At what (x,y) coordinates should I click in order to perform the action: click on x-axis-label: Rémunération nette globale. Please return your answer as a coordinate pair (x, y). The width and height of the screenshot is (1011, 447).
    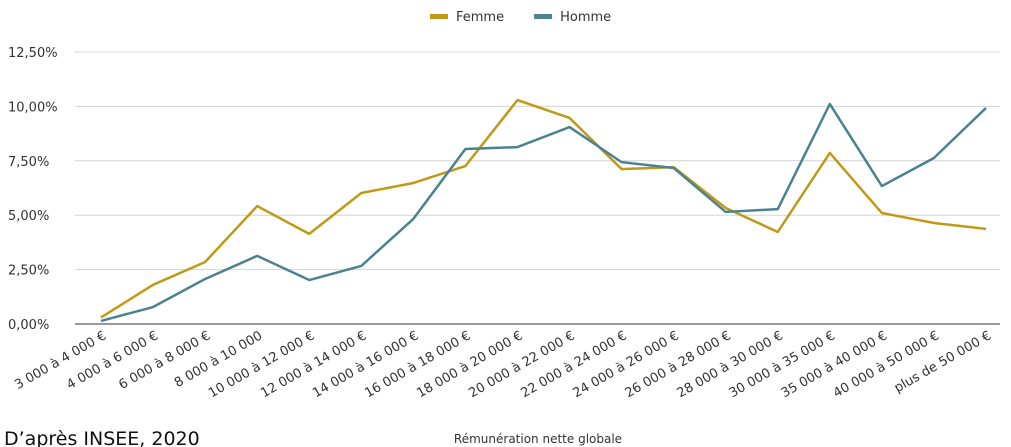
    Looking at the image, I should click on (538, 439).